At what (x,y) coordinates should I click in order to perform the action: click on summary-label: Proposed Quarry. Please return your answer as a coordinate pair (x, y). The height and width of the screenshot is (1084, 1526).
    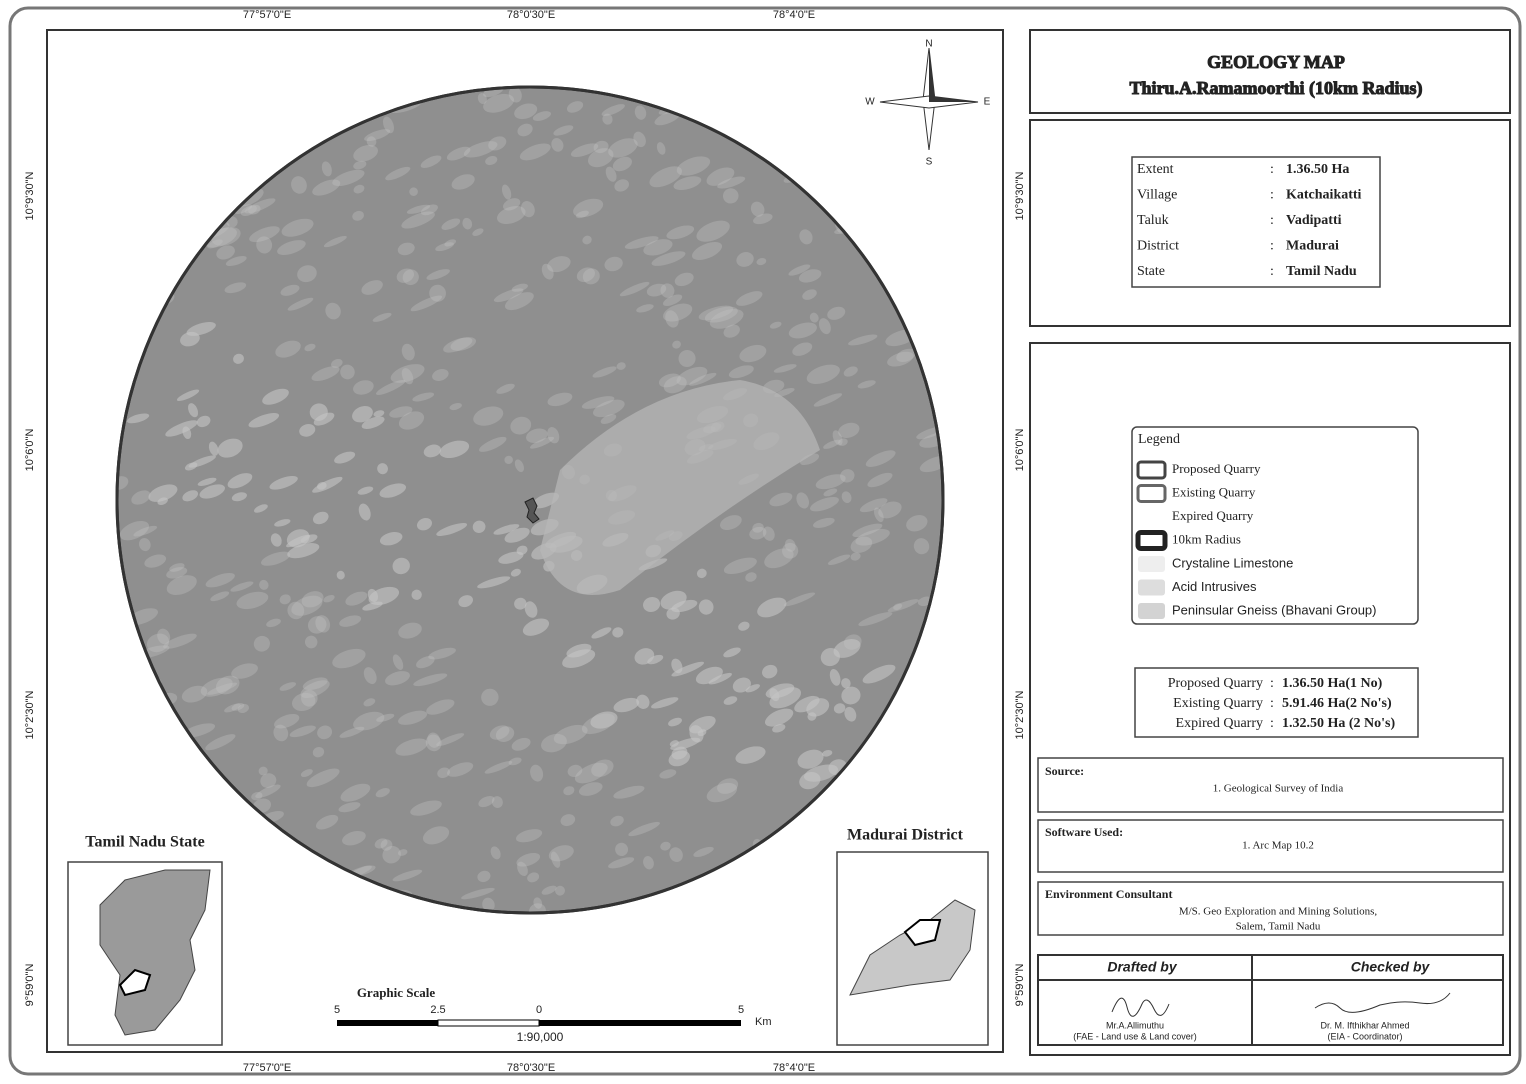
    Looking at the image, I should click on (1215, 683).